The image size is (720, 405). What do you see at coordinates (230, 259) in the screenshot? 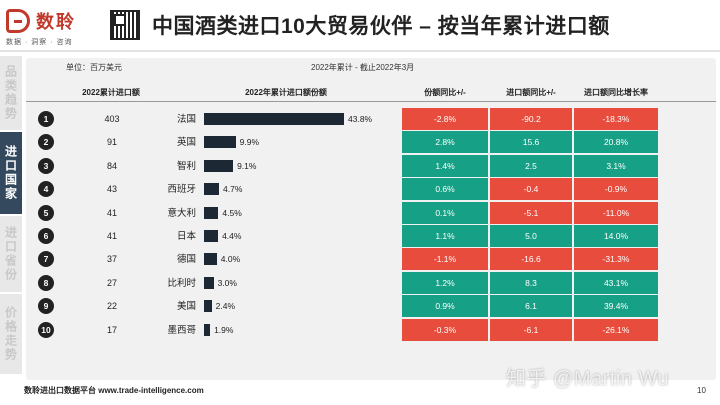
I see `share-label: 4.0%` at bounding box center [230, 259].